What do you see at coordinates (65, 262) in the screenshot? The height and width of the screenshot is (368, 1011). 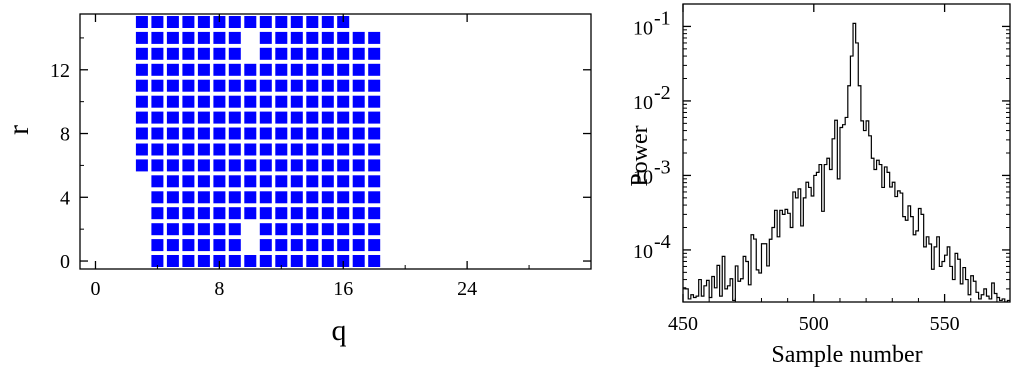 I see `y-tick-label: 0` at bounding box center [65, 262].